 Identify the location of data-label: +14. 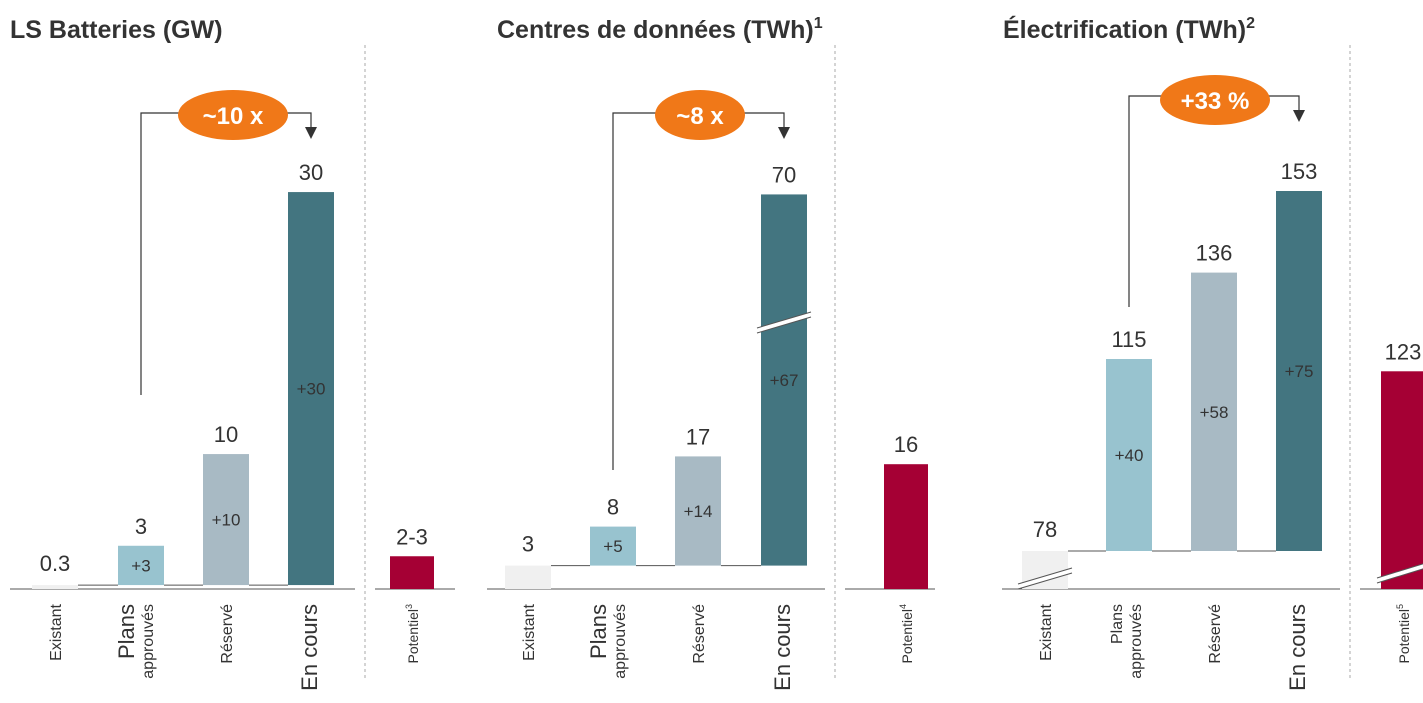
(698, 511).